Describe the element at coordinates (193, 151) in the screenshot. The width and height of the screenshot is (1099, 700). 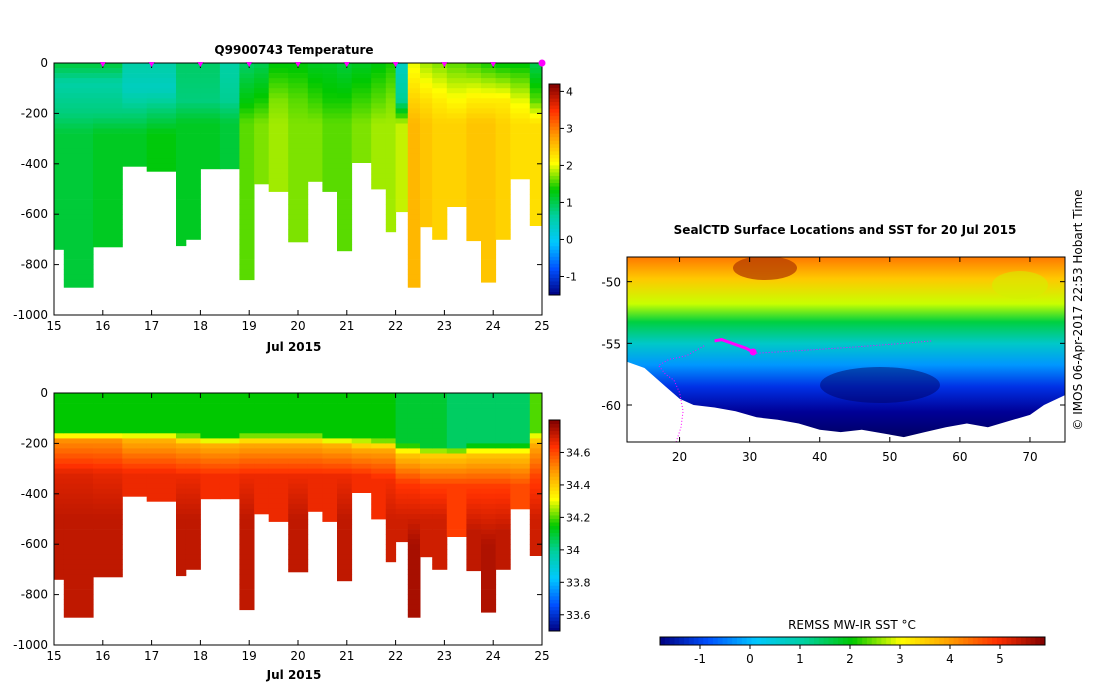
I see `temperature-profile` at that location.